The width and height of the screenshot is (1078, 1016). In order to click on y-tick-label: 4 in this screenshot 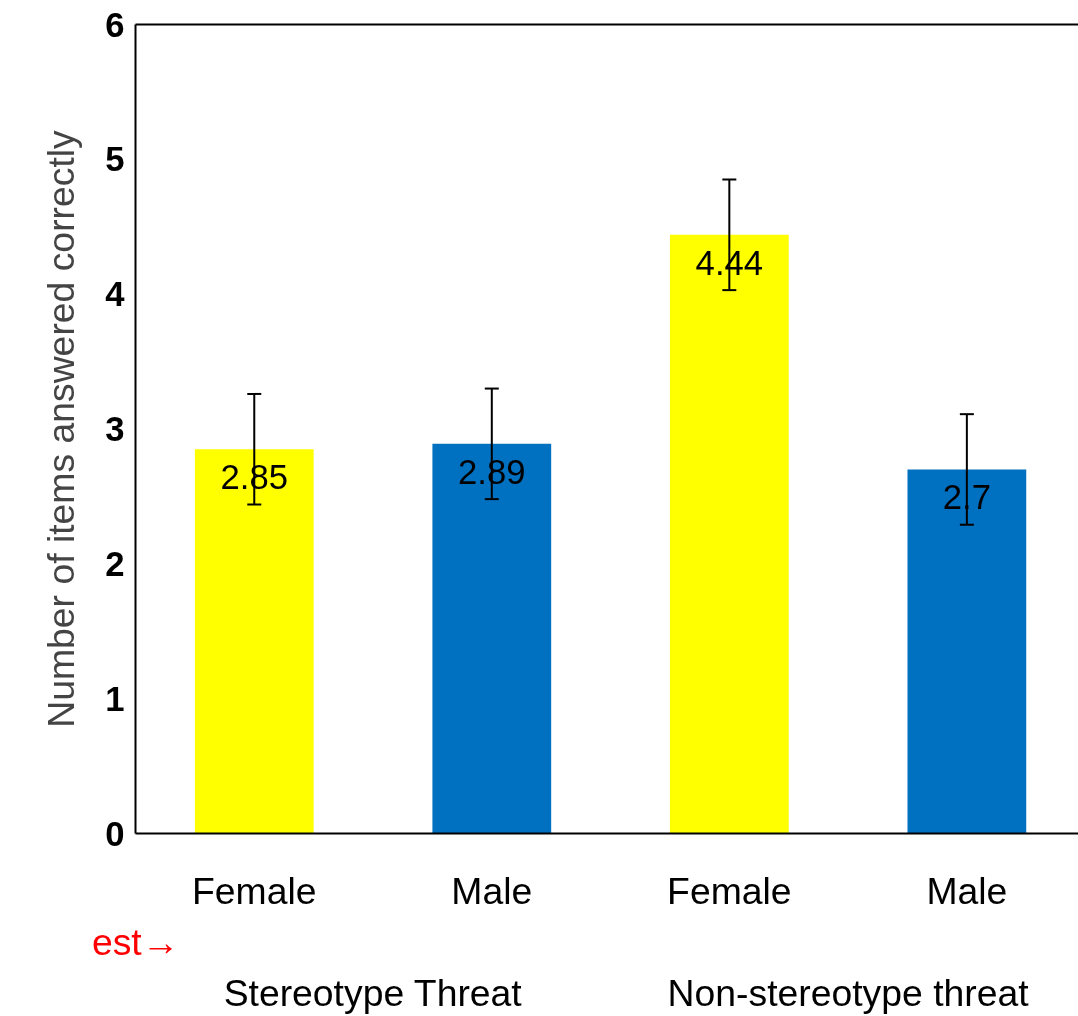, I will do `click(115, 294)`.